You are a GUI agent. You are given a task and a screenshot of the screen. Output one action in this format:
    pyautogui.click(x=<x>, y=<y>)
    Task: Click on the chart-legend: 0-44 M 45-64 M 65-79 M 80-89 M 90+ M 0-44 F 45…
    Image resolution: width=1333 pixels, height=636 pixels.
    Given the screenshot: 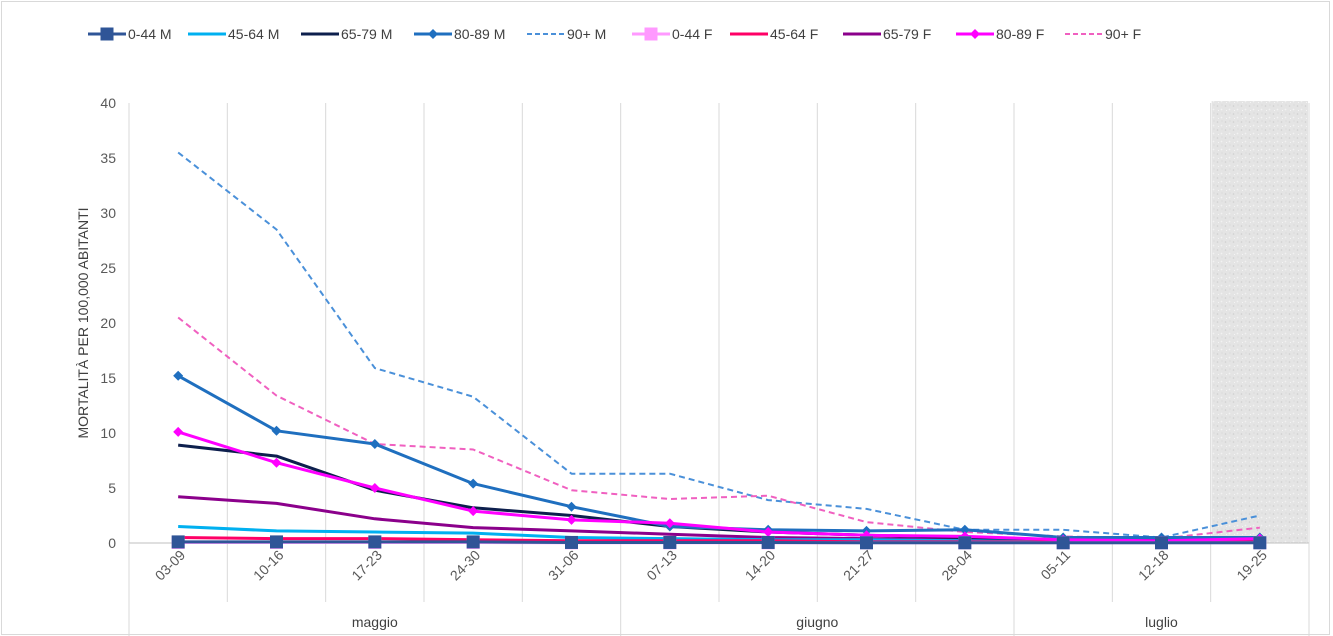 What is the action you would take?
    pyautogui.click(x=614, y=34)
    